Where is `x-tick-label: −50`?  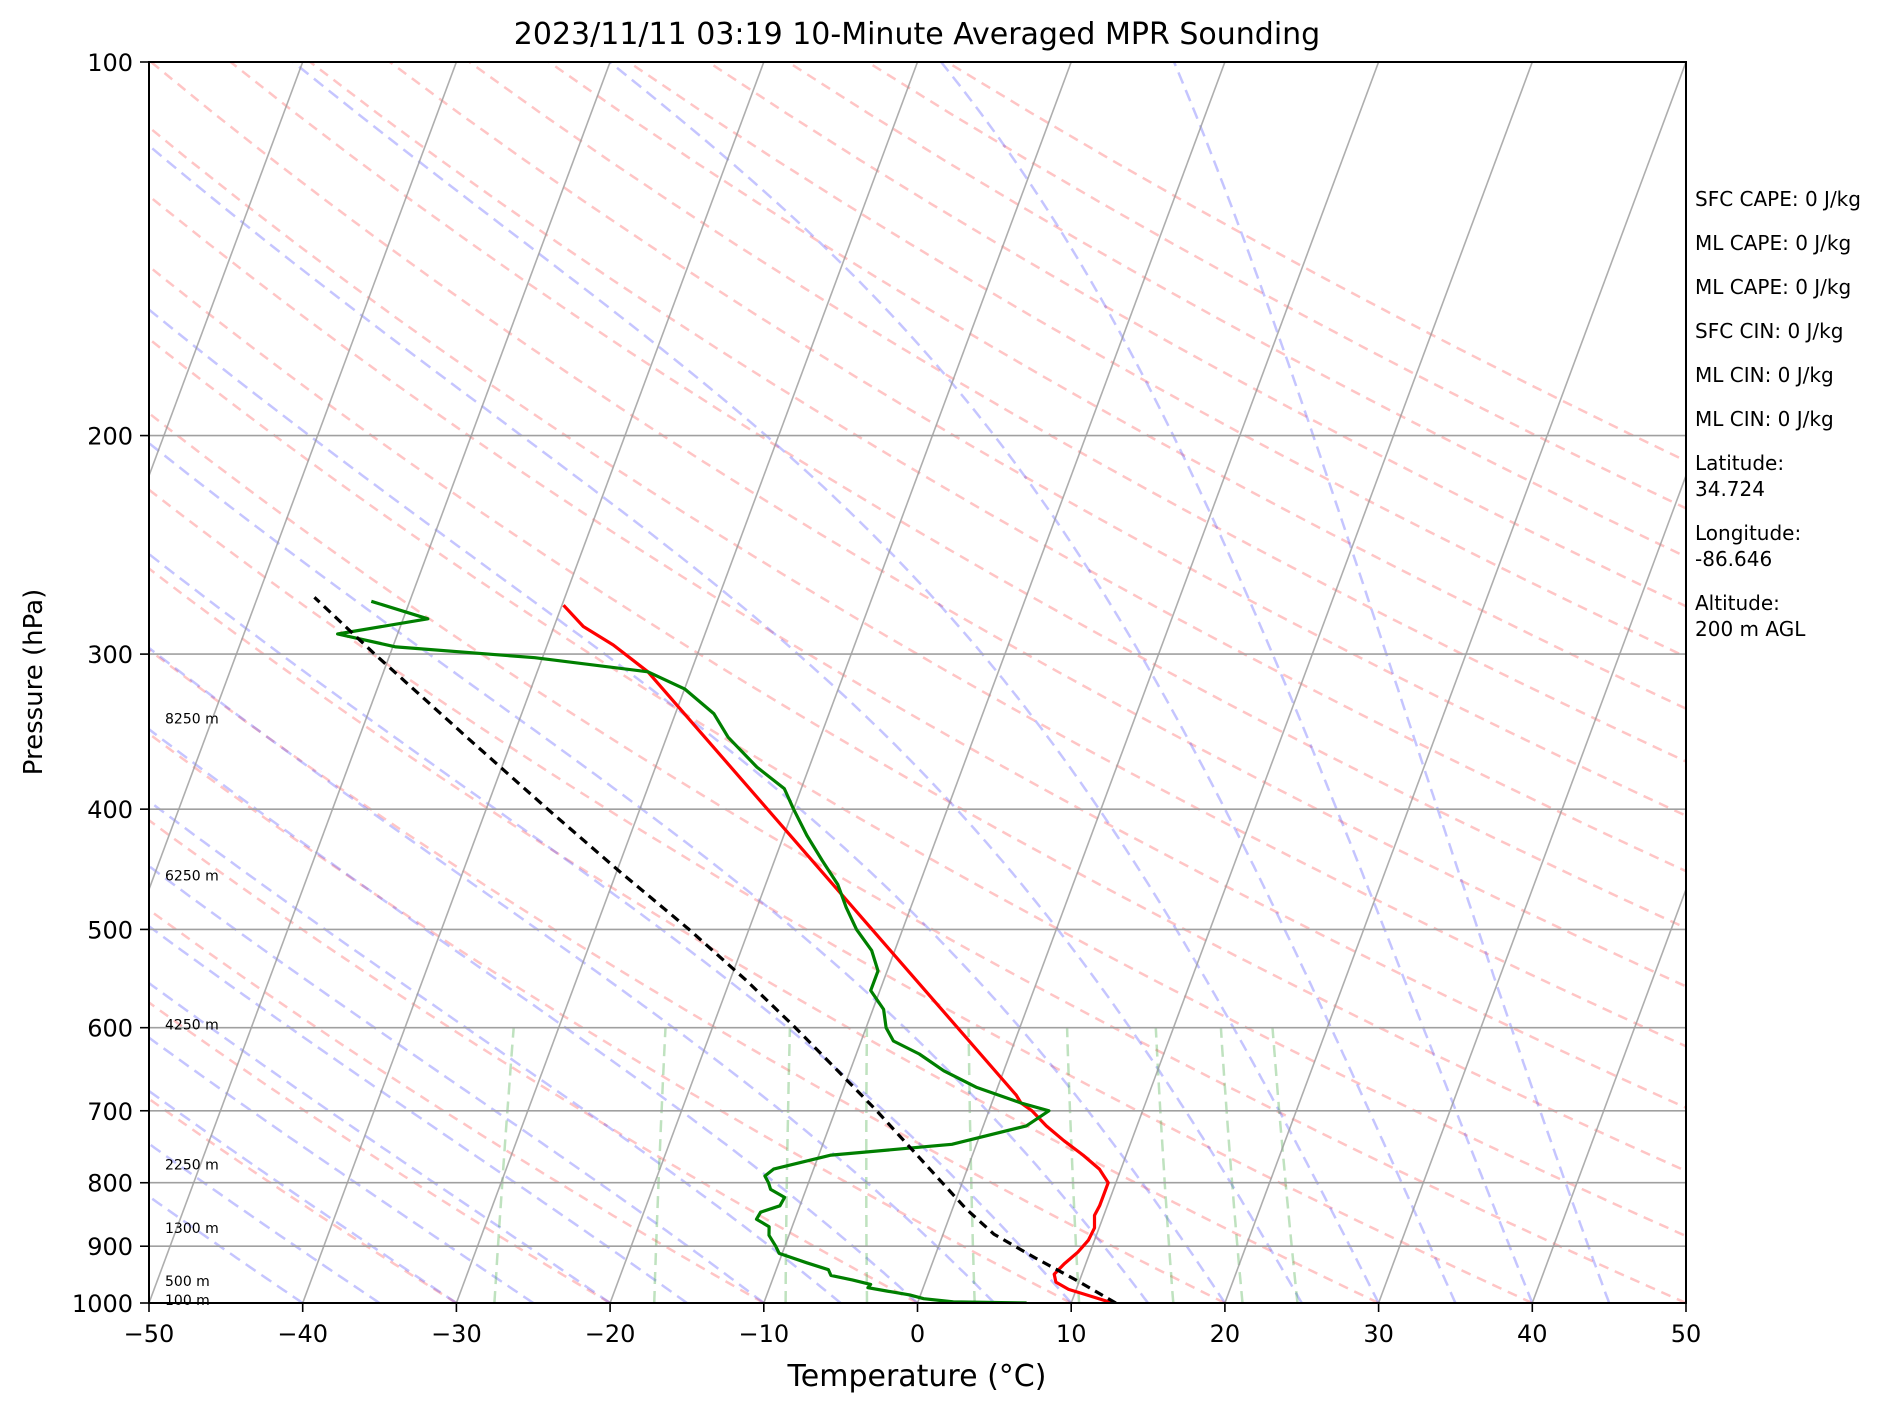 x-tick-label: −50 is located at coordinates (149, 1334).